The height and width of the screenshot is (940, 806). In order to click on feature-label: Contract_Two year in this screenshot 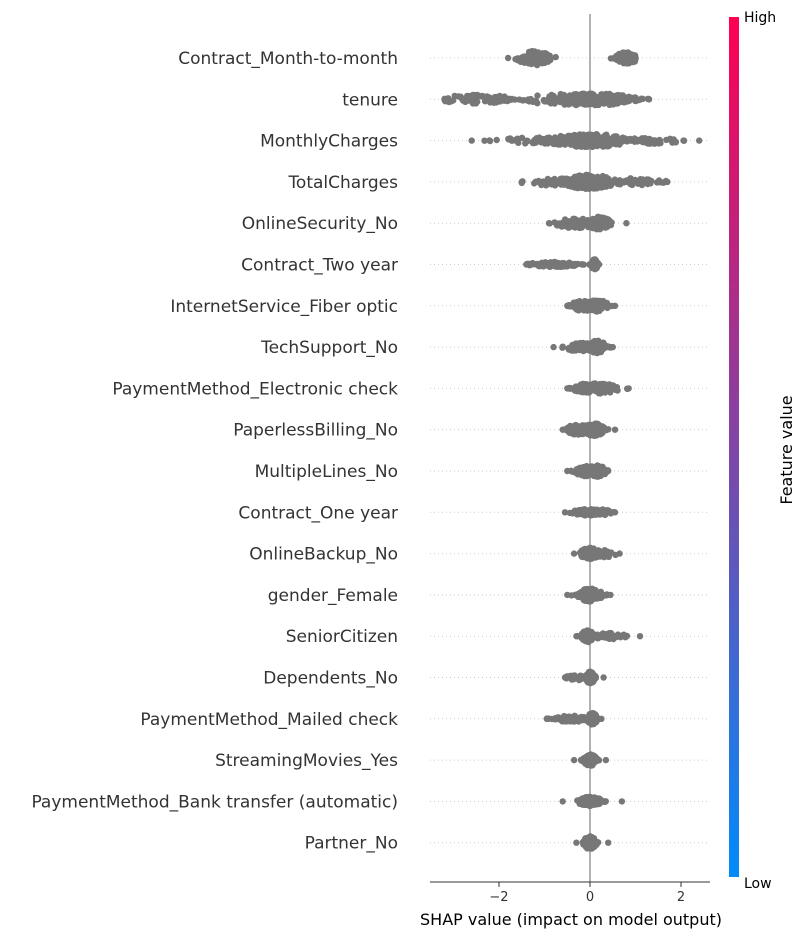, I will do `click(319, 266)`.